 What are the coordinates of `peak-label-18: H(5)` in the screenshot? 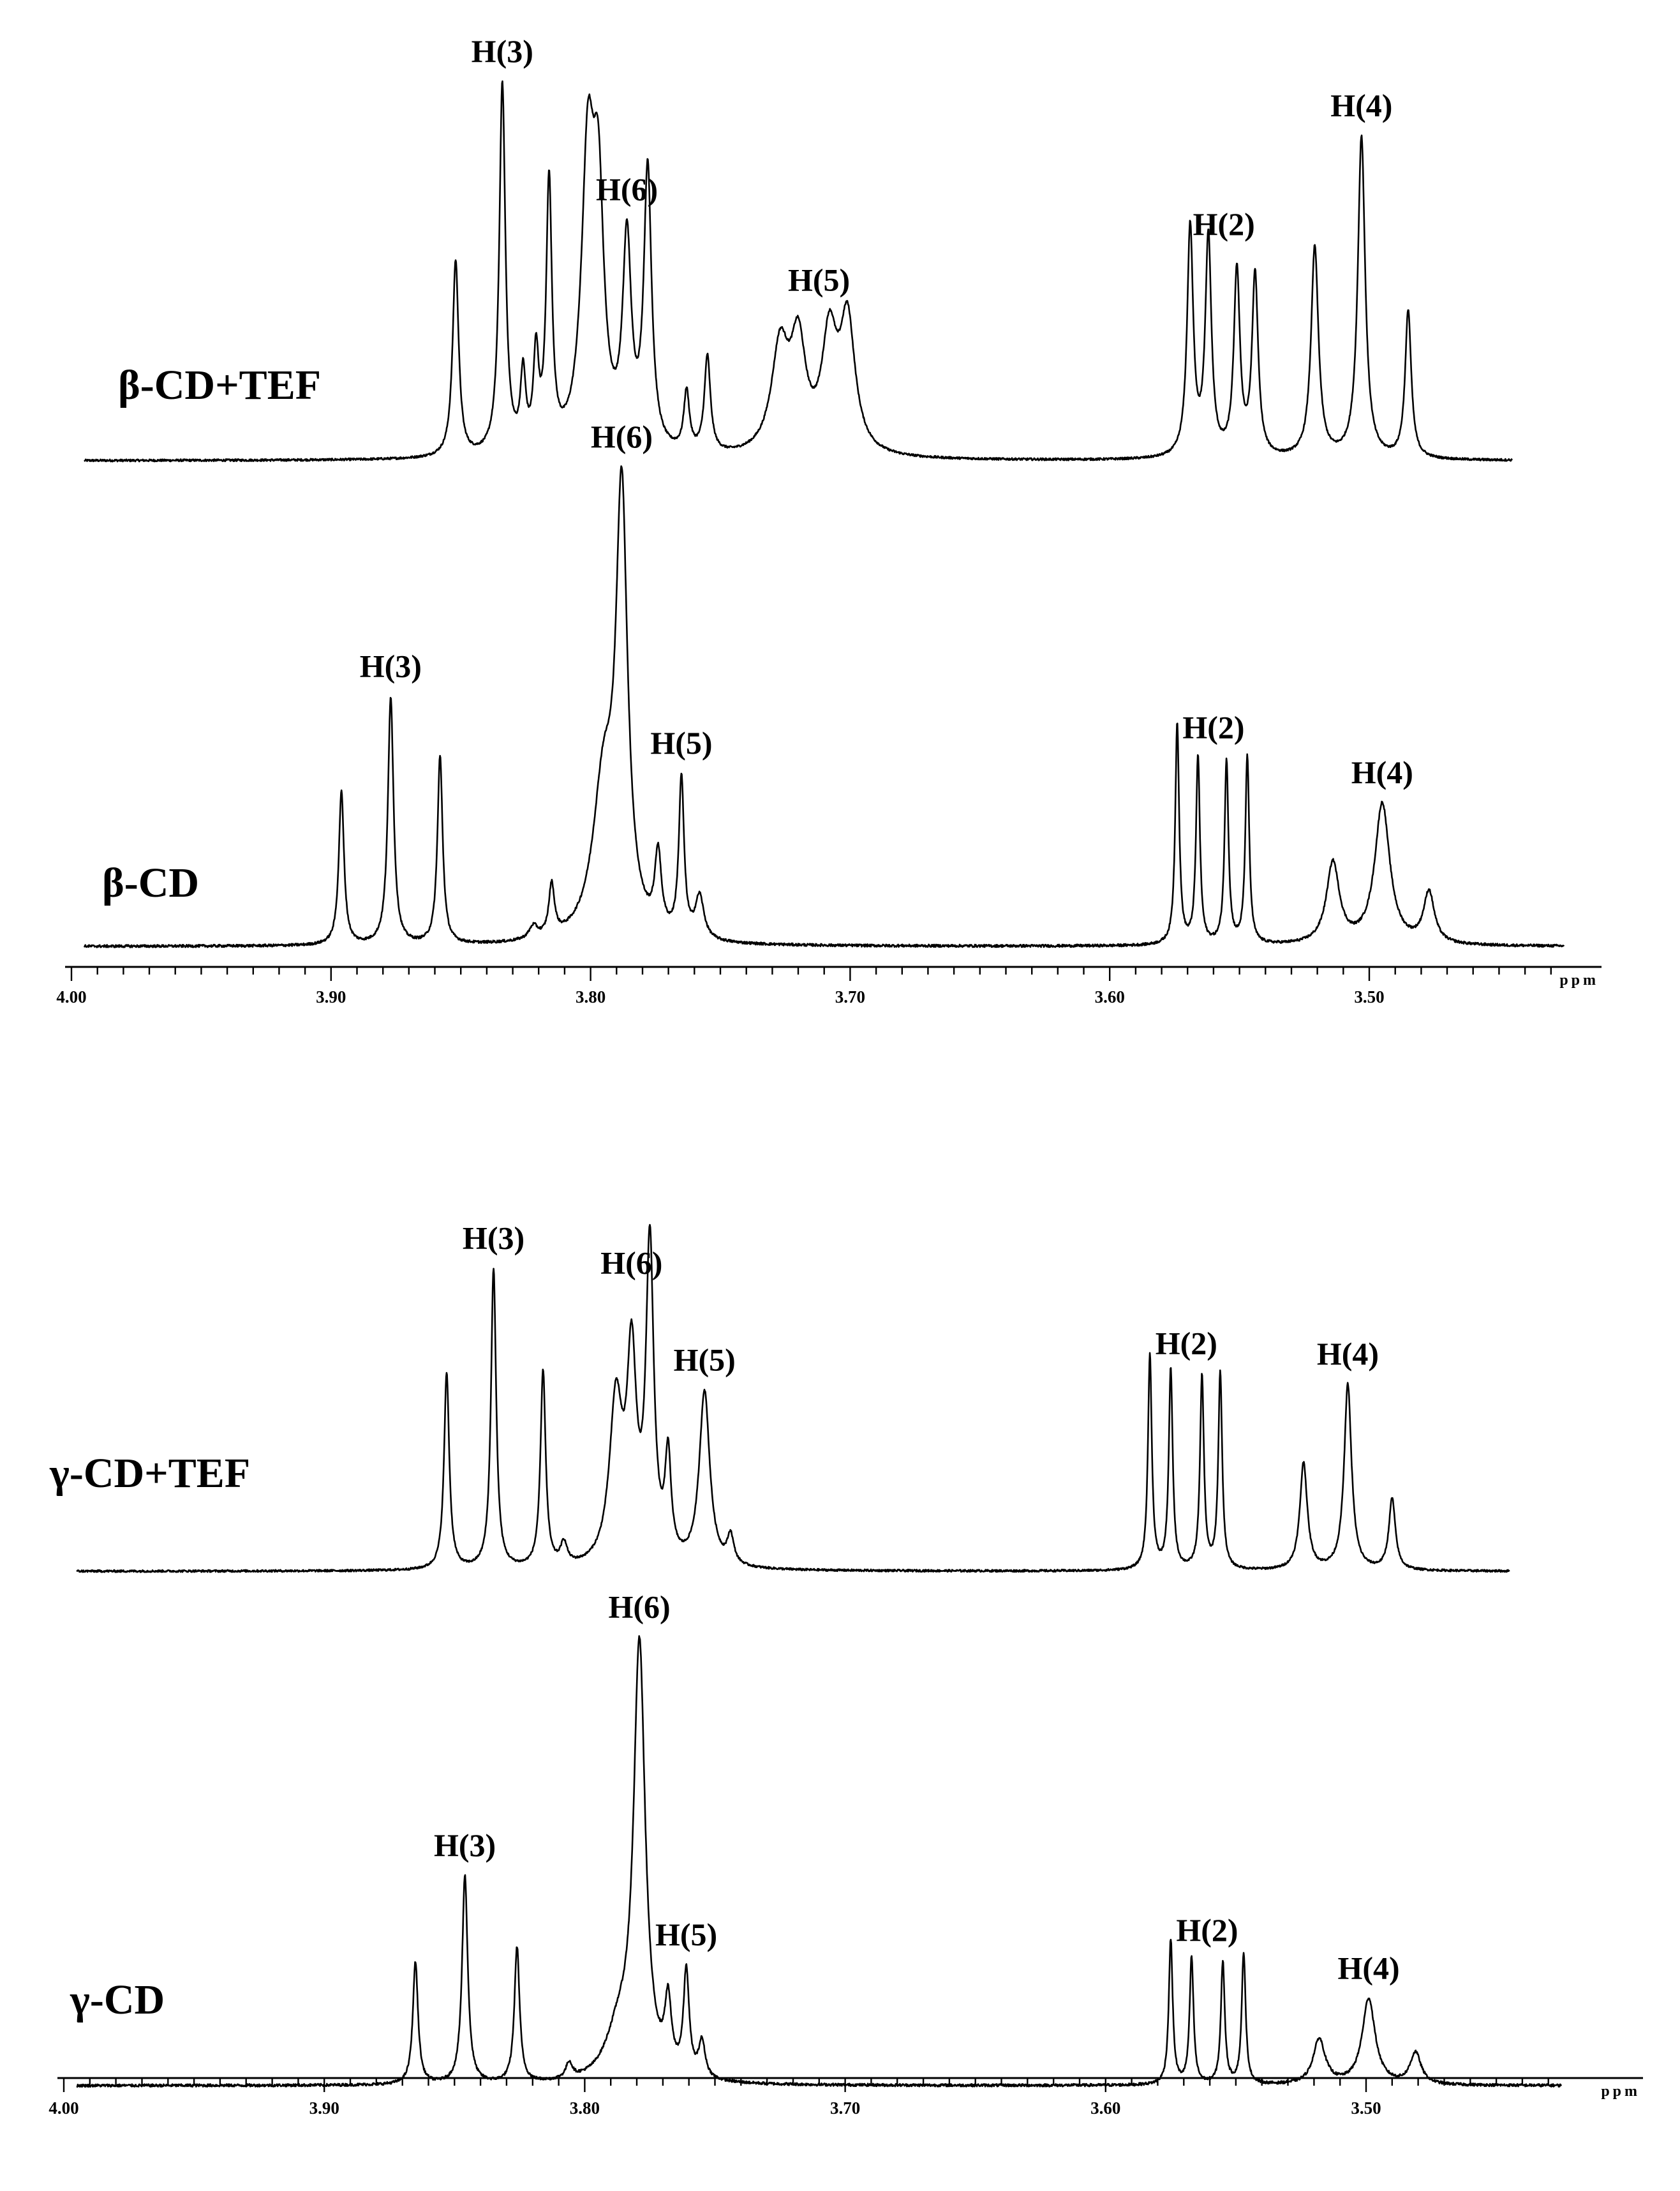 It's located at (686, 1934).